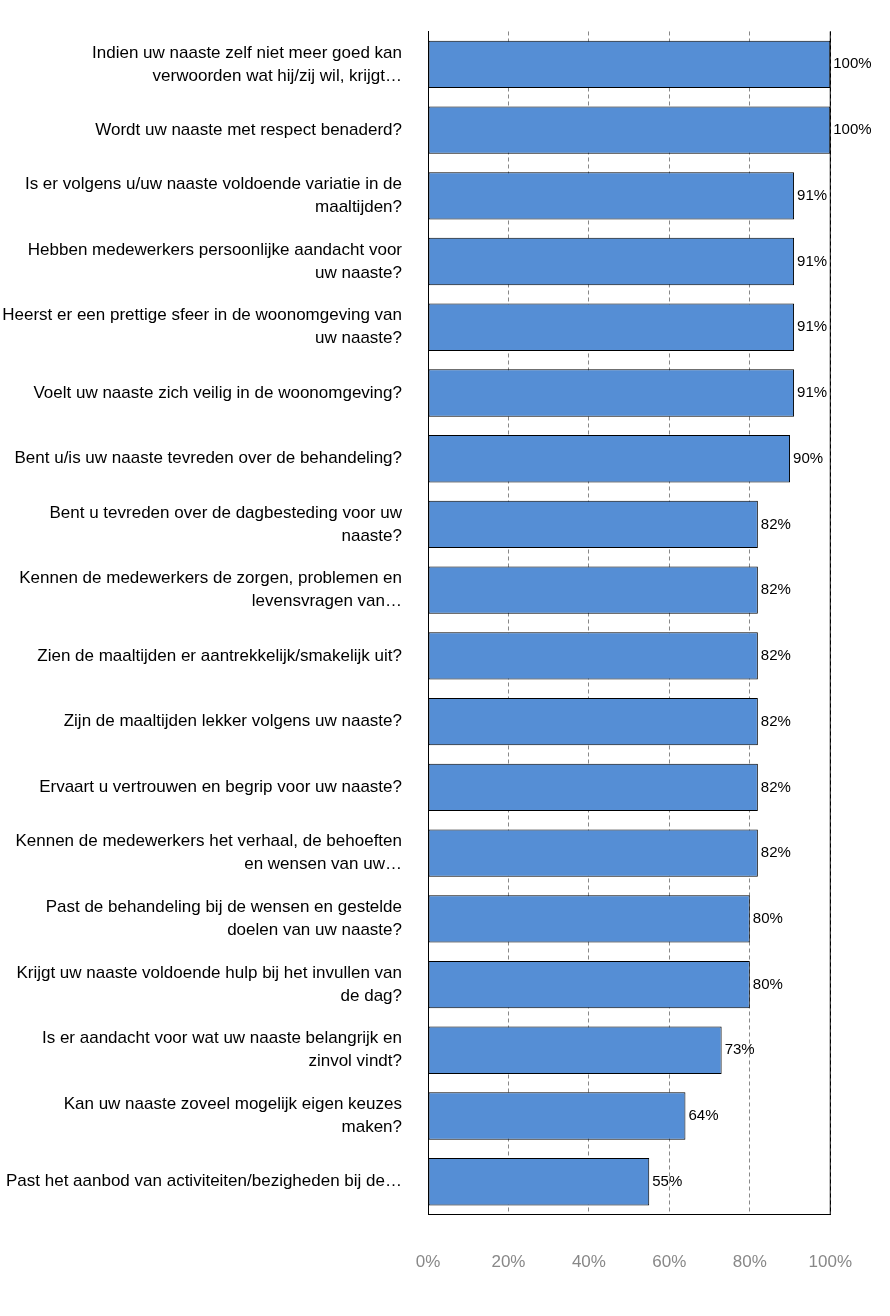 The image size is (890, 1316). What do you see at coordinates (703, 1115) in the screenshot?
I see `data-label: 64%` at bounding box center [703, 1115].